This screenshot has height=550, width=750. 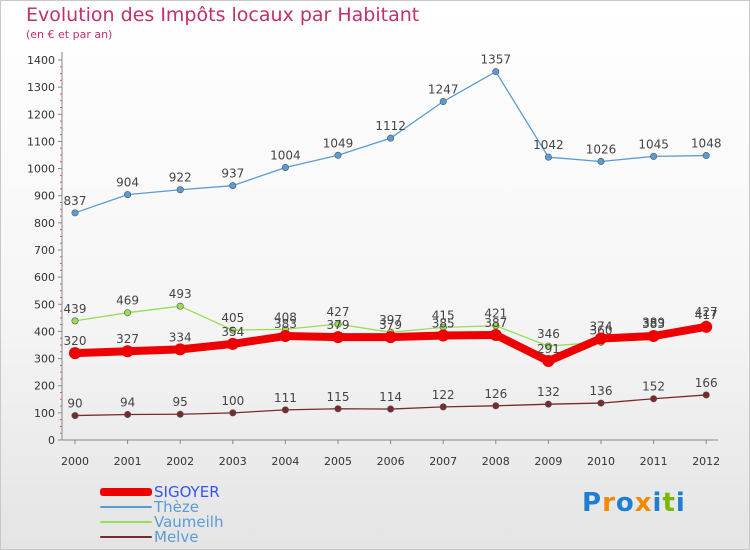 What do you see at coordinates (443, 461) in the screenshot?
I see `x-tick-label: 2007` at bounding box center [443, 461].